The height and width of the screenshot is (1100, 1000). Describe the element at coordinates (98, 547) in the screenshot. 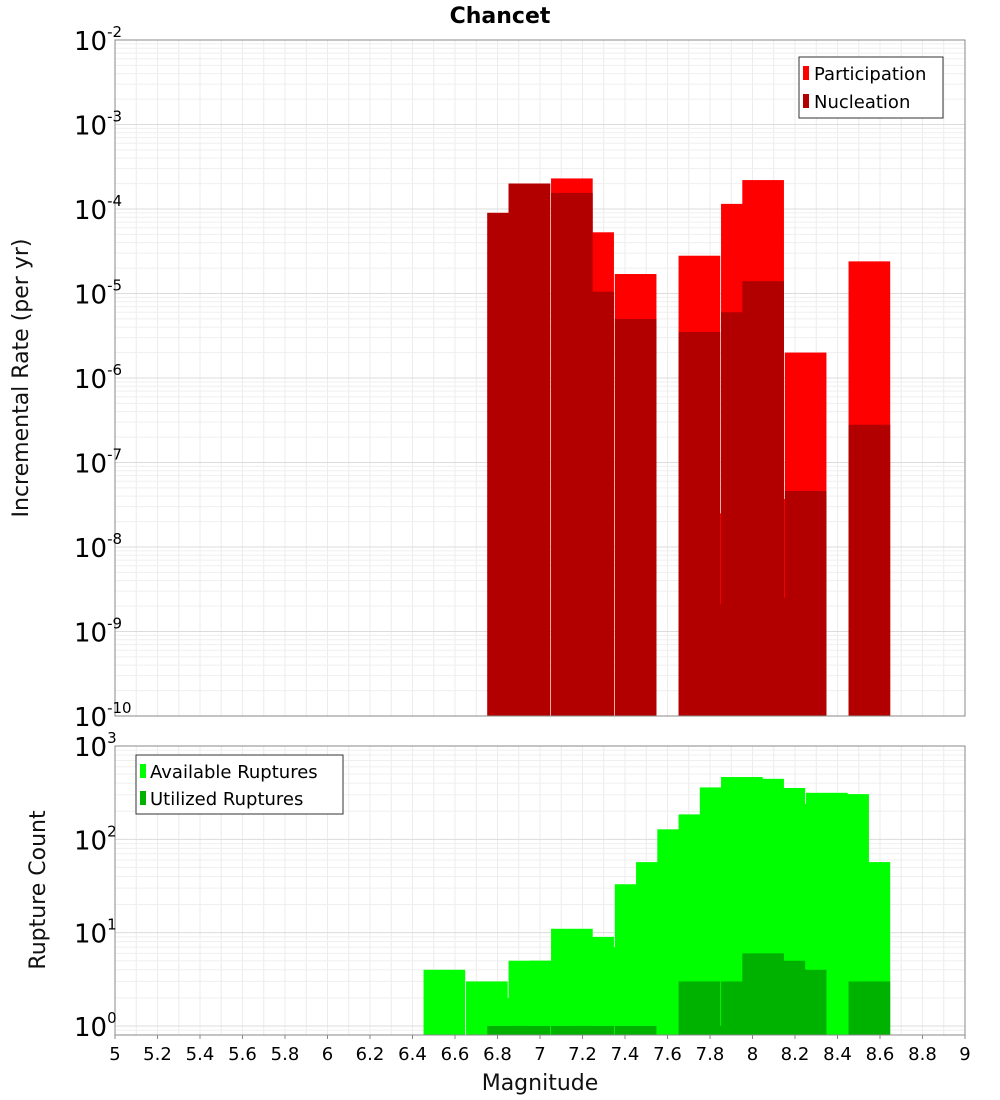

I see `rate-y-tick-label: 10⁻⁸` at that location.